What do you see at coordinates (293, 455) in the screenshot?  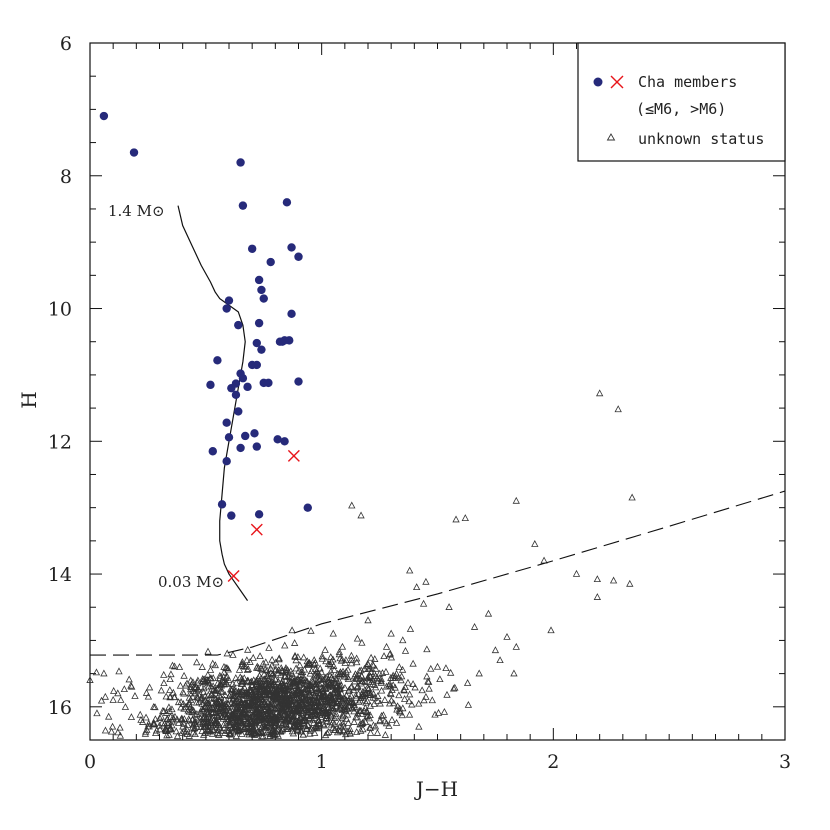 I see `late-member-stroke` at bounding box center [293, 455].